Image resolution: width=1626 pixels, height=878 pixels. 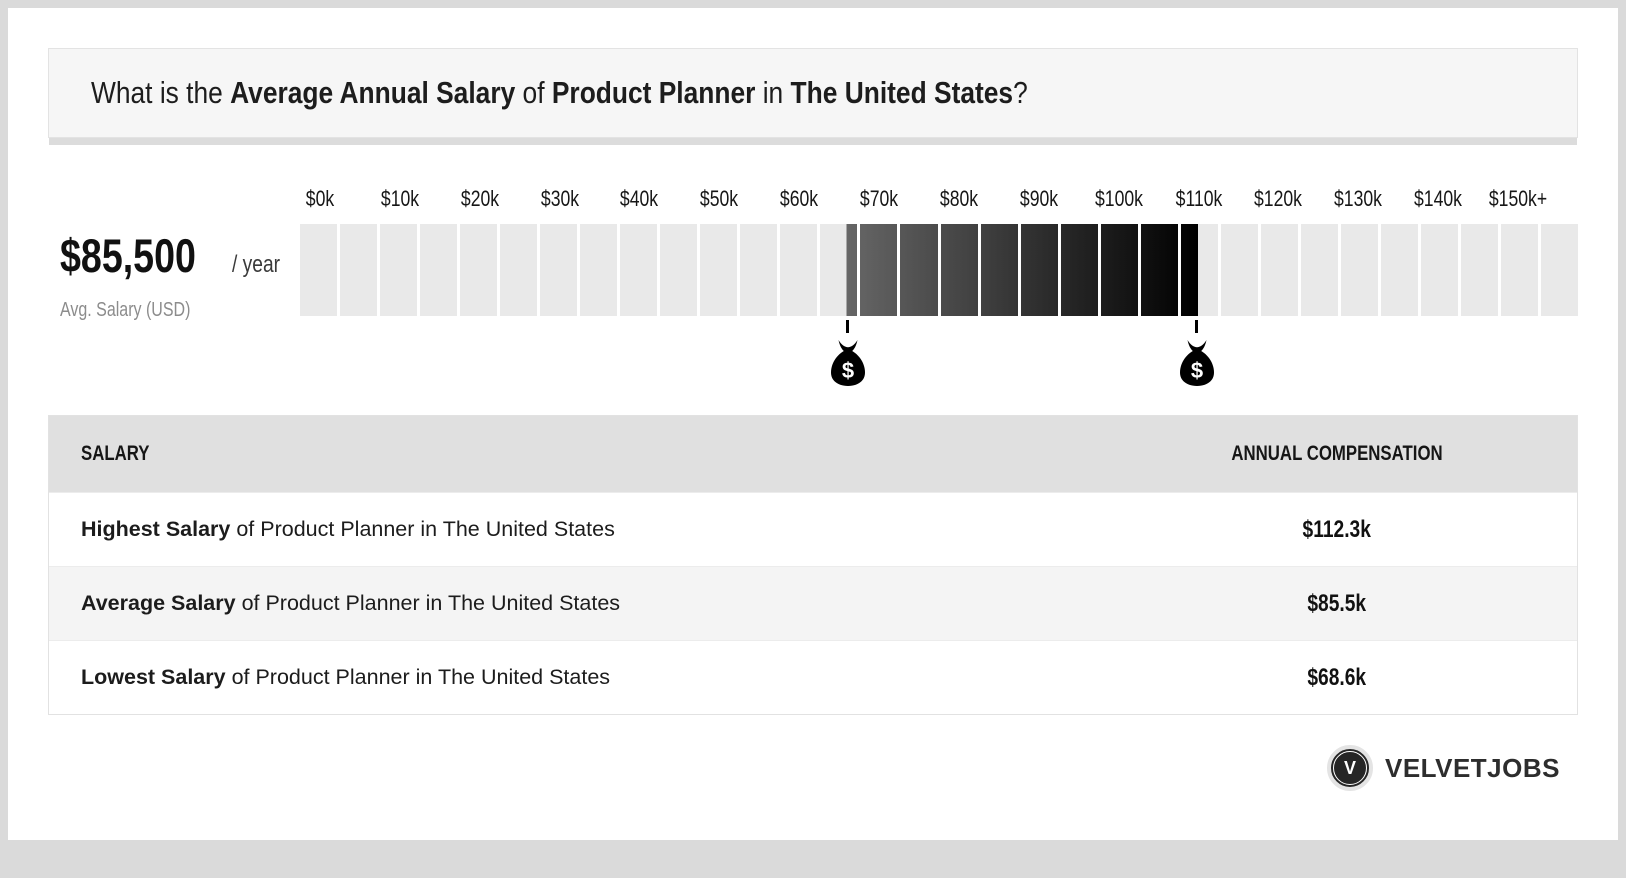 What do you see at coordinates (813, 454) in the screenshot?
I see `table-header: SALARY ANNUAL COMPENSATION` at bounding box center [813, 454].